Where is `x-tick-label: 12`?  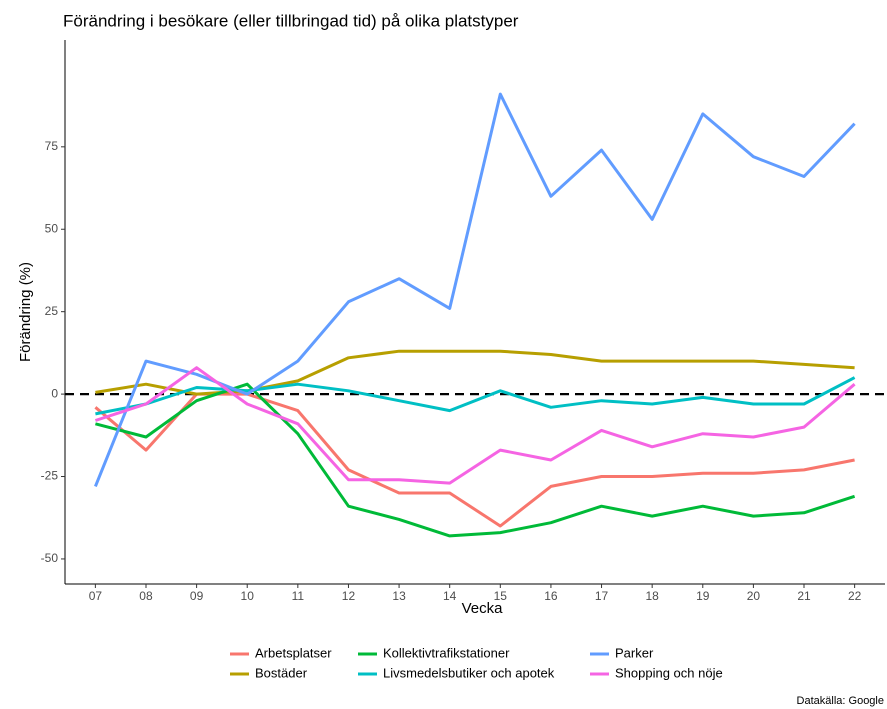
x-tick-label: 12 is located at coordinates (349, 596).